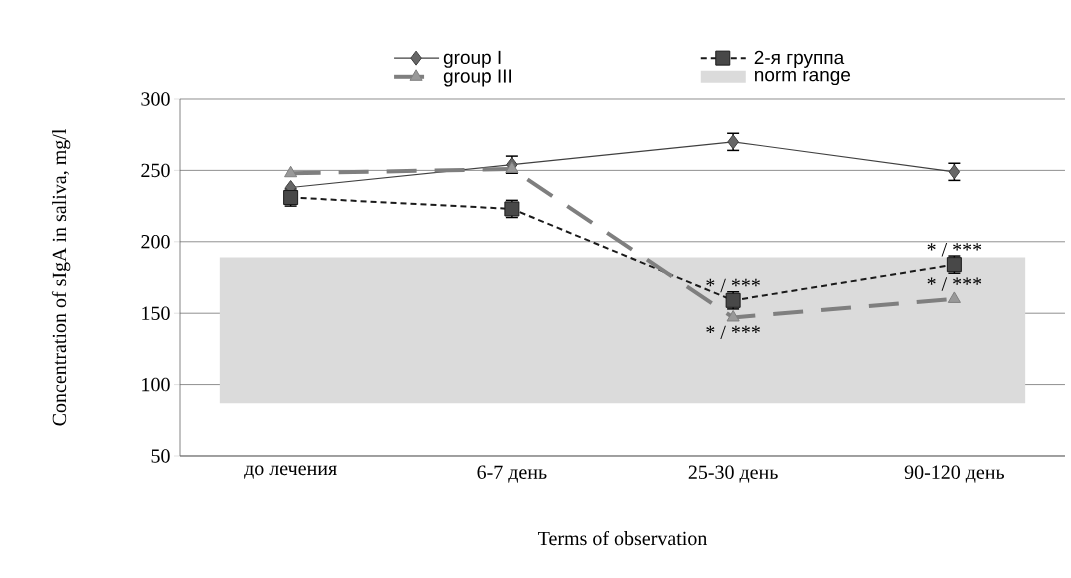  Describe the element at coordinates (155, 242) in the screenshot. I see `y-tick-label: 200` at that location.